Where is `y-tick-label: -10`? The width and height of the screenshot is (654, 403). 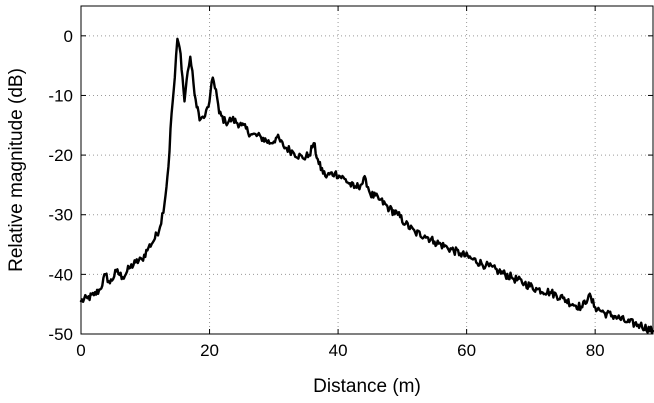 y-tick-label: -10 is located at coordinates (60, 95).